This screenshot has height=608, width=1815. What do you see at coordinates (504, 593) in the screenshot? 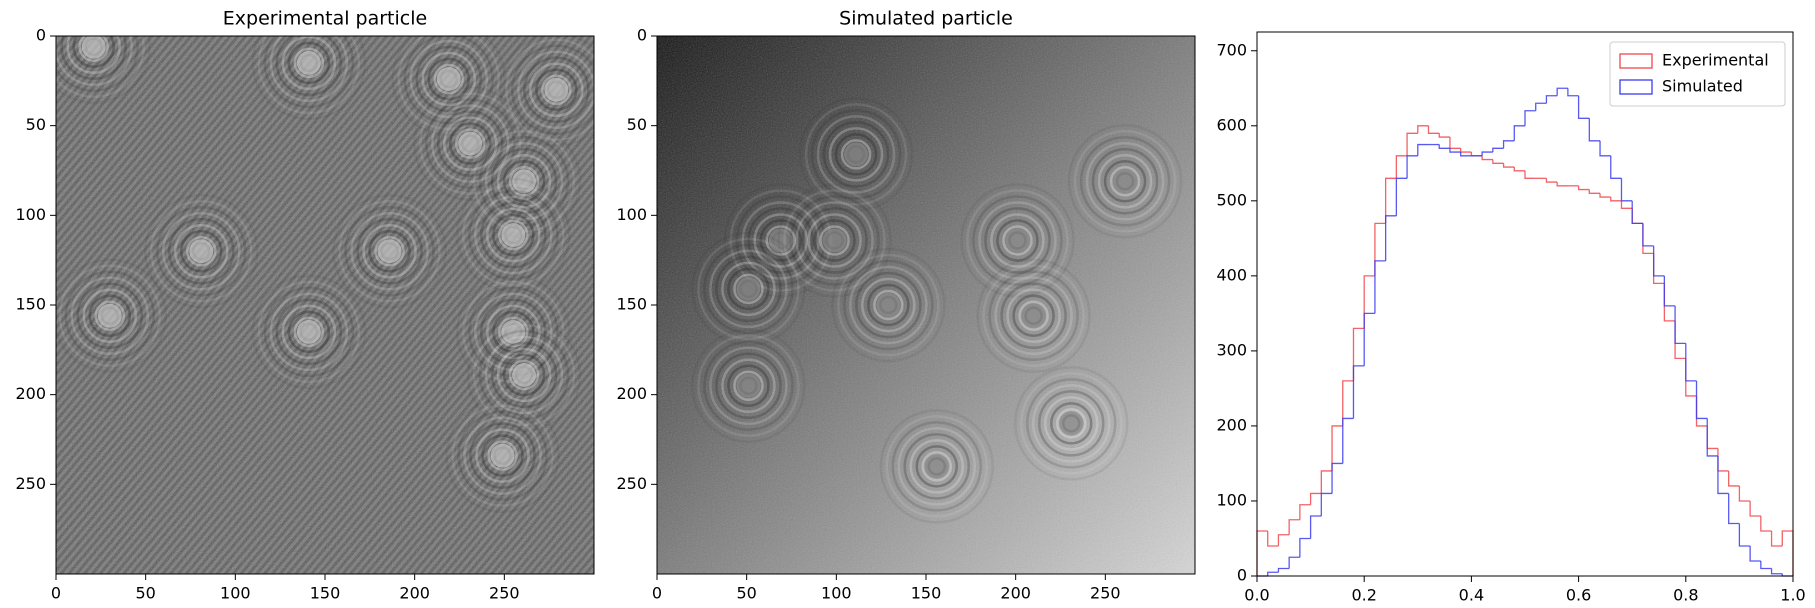
I see `x-tick-label: 250` at bounding box center [504, 593].